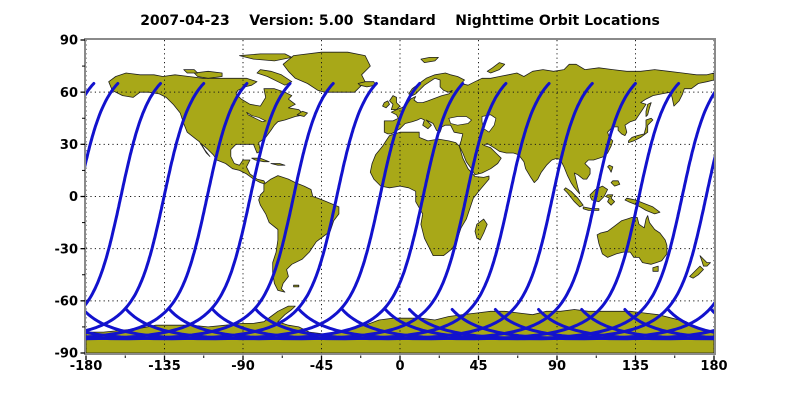  Describe the element at coordinates (190, 71) in the screenshot. I see `landmass-banks-island` at that location.